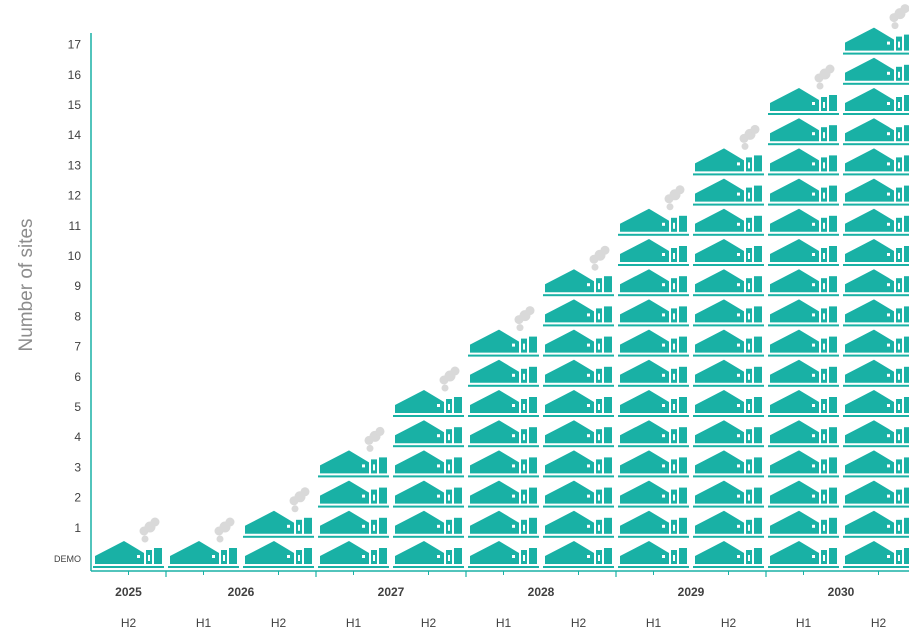 This screenshot has height=630, width=909. I want to click on y-tick-label: DEMO, so click(67, 559).